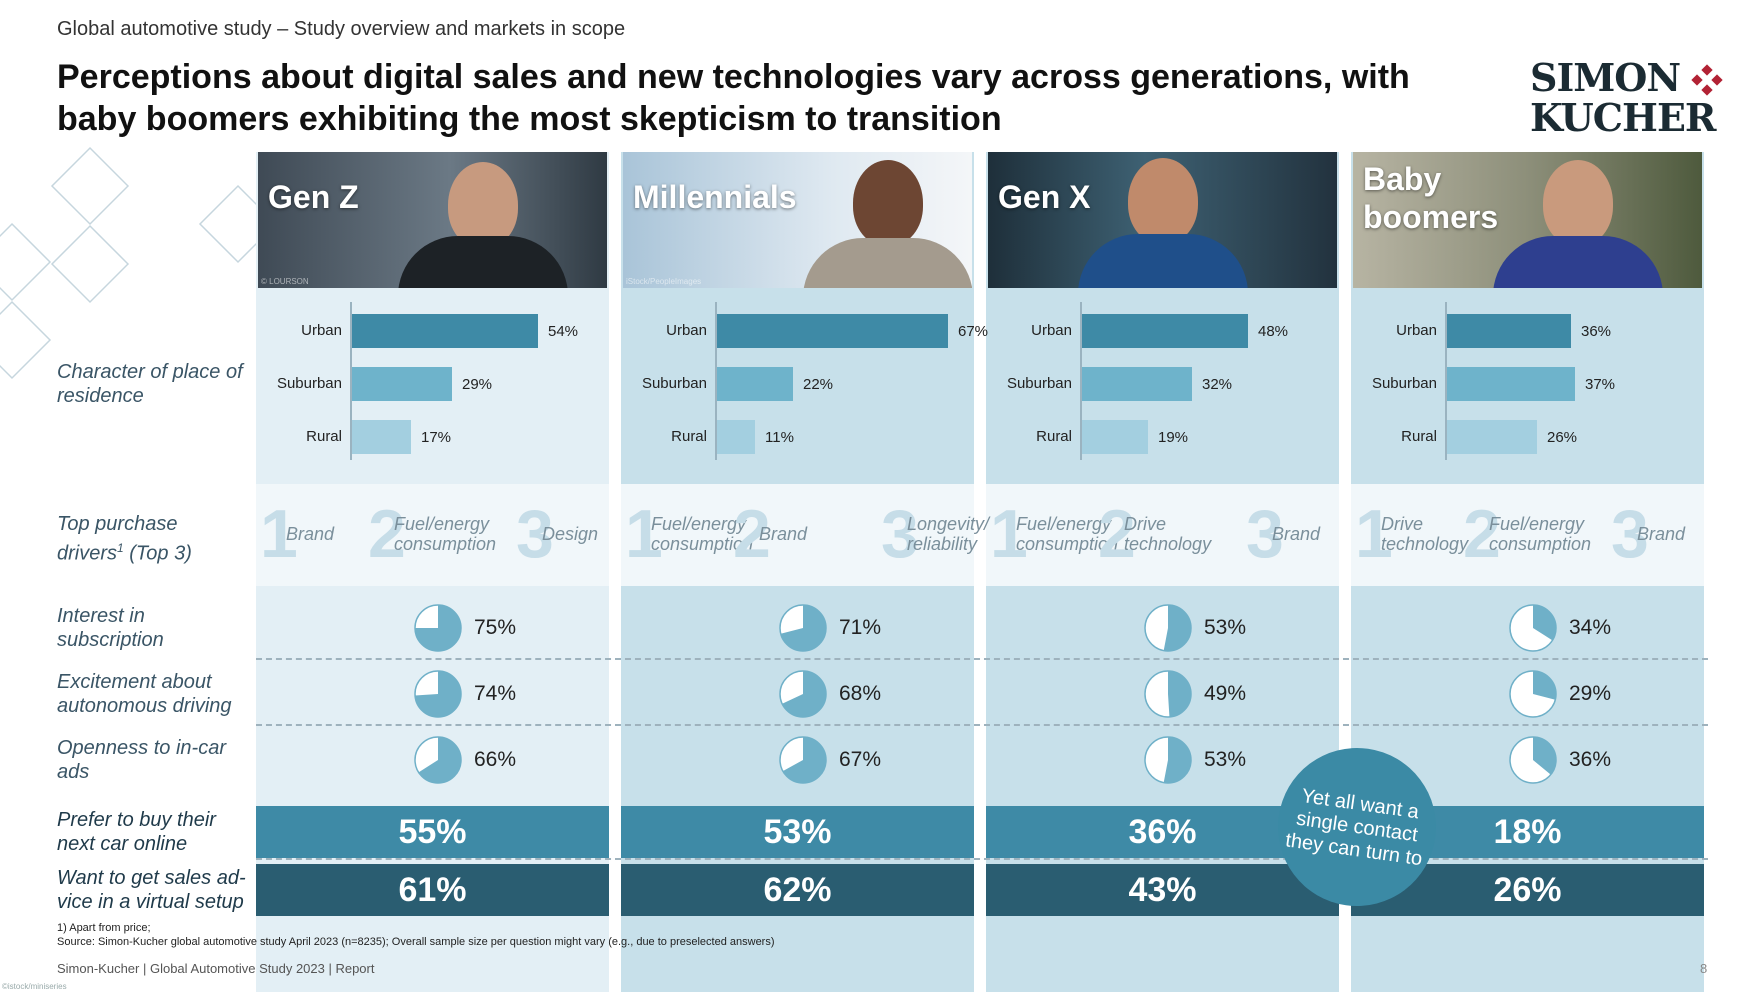  I want to click on bar-rural-millennials, so click(736, 437).